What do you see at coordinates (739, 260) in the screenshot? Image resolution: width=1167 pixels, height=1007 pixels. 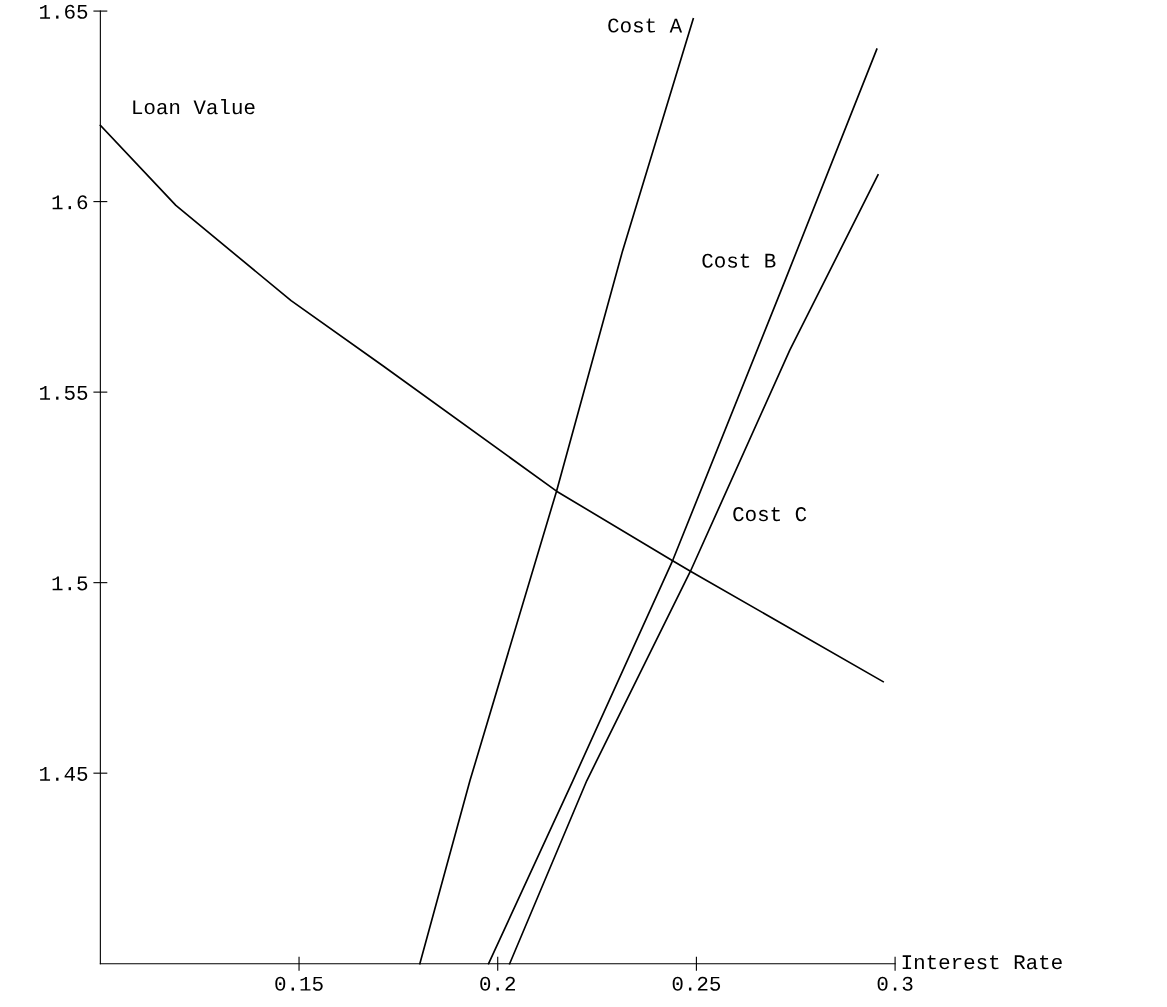 I see `series-label: Cost B` at bounding box center [739, 260].